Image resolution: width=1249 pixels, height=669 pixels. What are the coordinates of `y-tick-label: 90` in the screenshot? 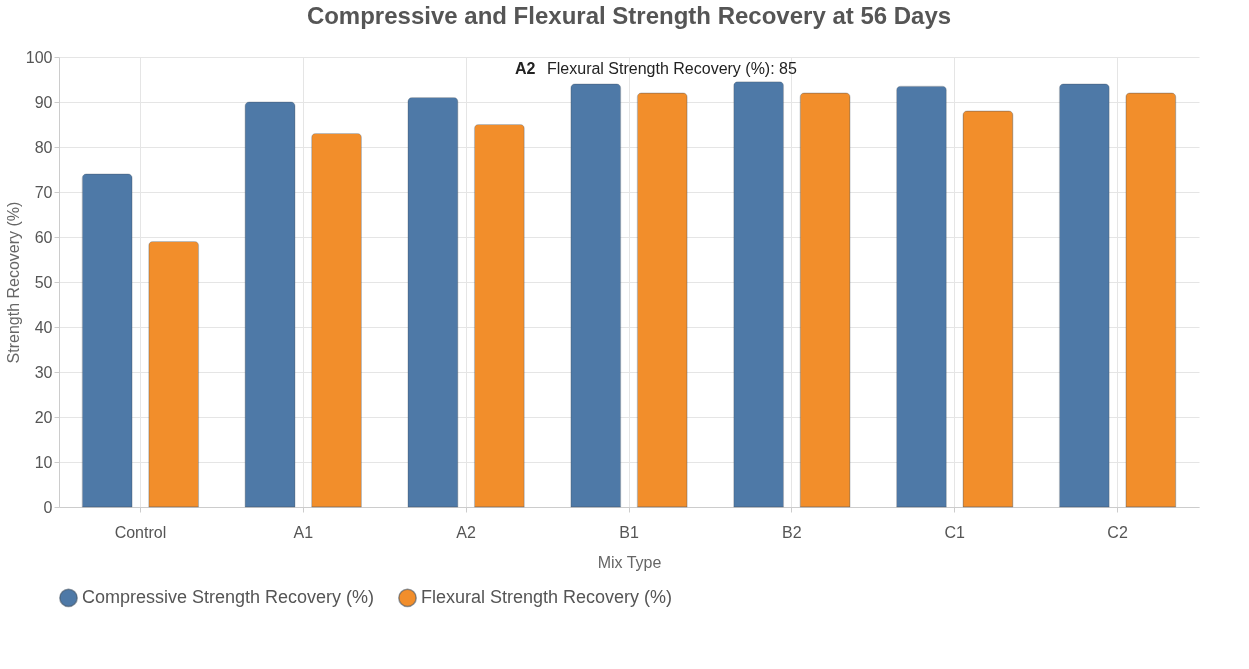 It's located at (43, 102).